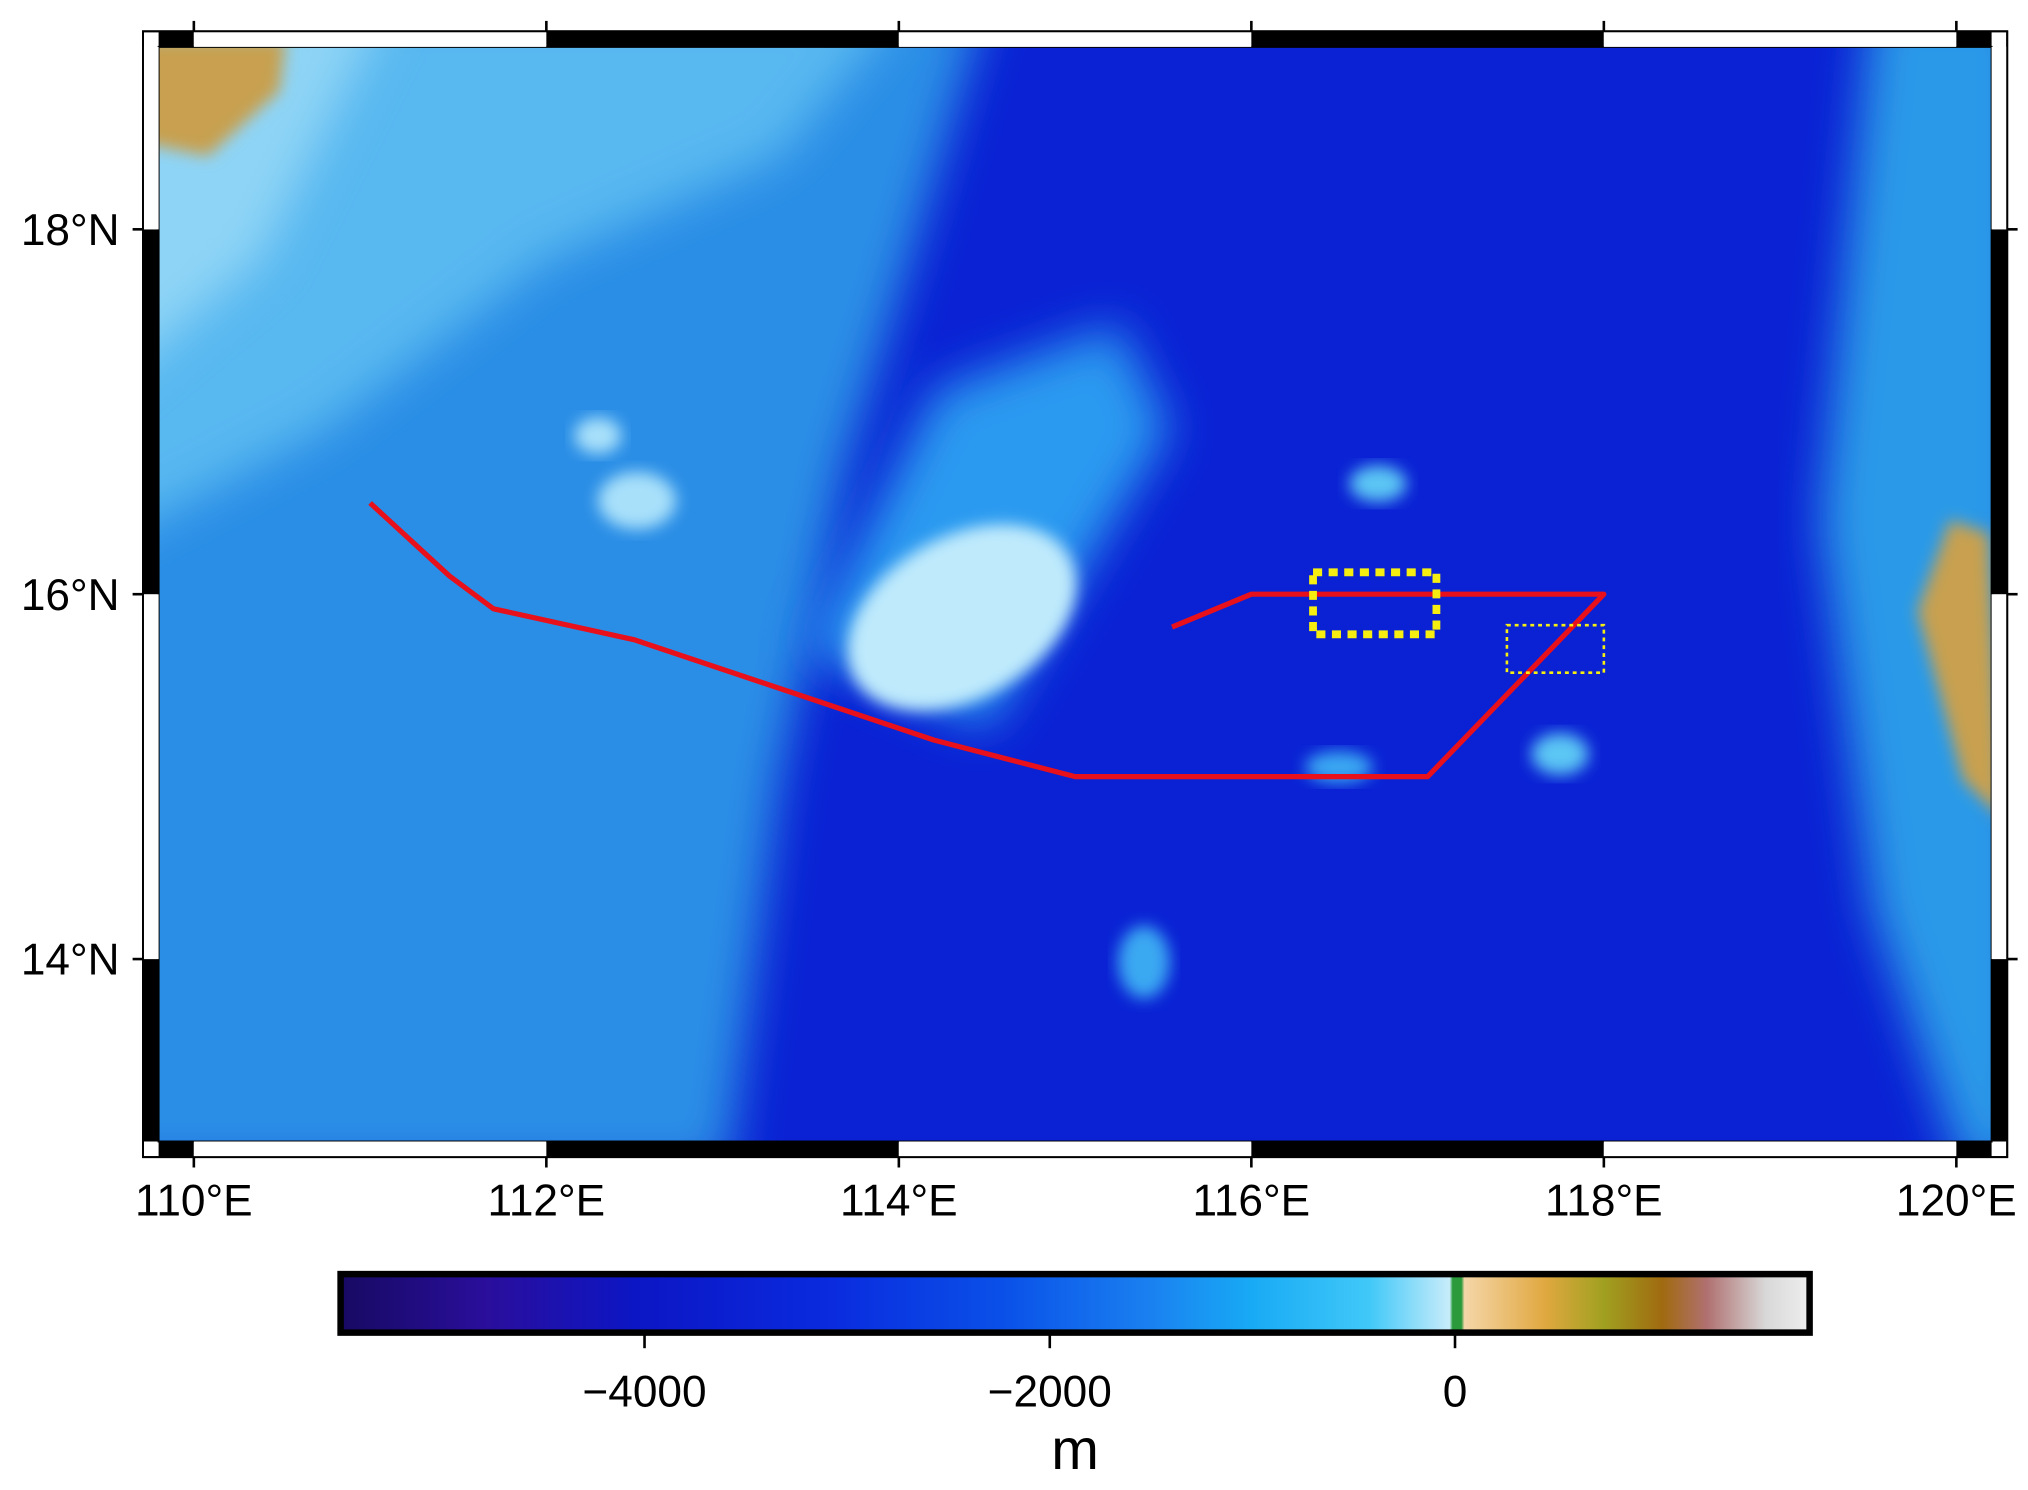  What do you see at coordinates (547, 1201) in the screenshot?
I see `lon-tick-label: 112°E` at bounding box center [547, 1201].